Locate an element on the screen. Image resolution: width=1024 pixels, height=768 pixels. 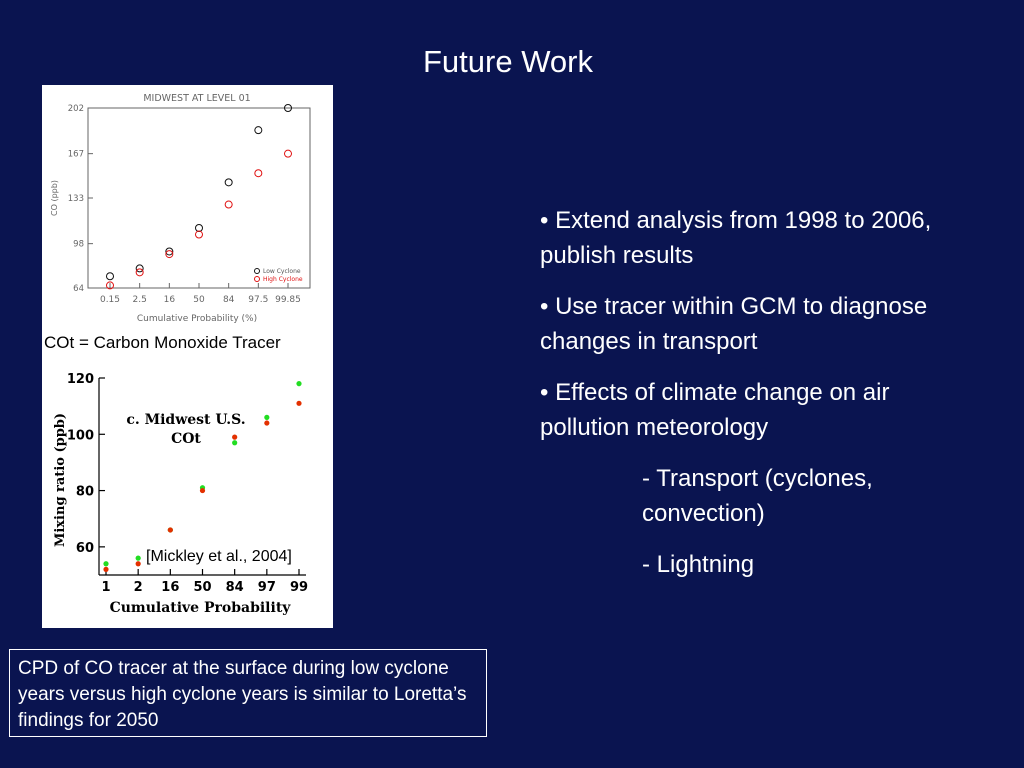
chart1-y-tick-label: 64 is located at coordinates (78, 289).